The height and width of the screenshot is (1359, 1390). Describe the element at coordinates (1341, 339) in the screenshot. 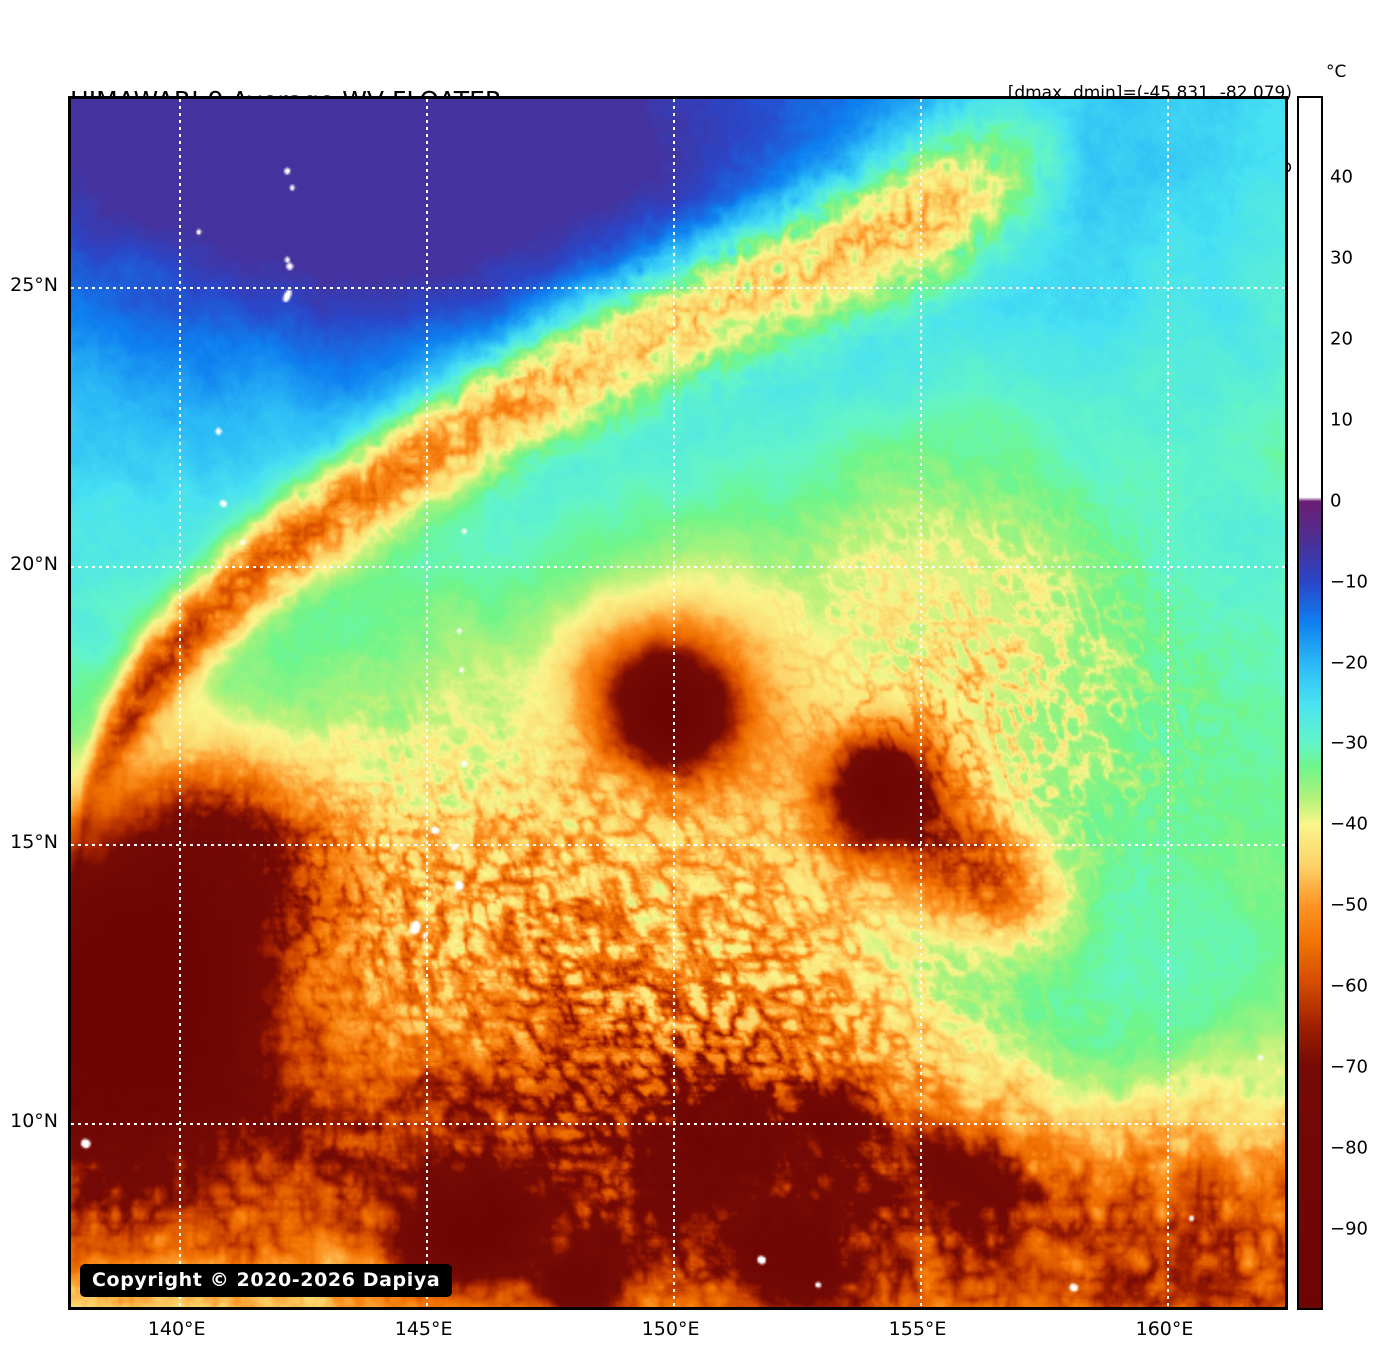

I see `colorbar-tick-label: 20` at that location.